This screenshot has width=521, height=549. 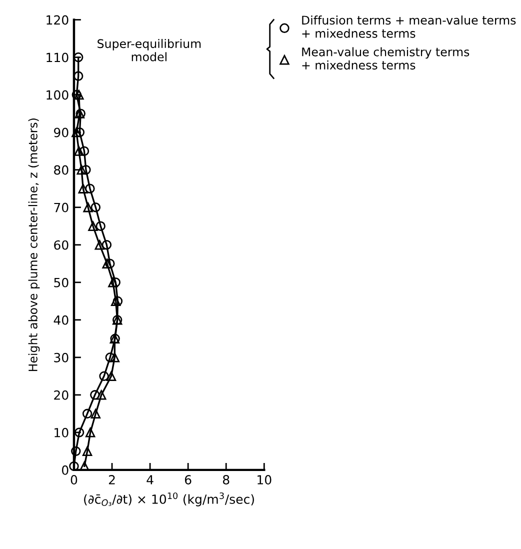 What do you see at coordinates (150, 479) in the screenshot?
I see `x-tick-label: 4` at bounding box center [150, 479].